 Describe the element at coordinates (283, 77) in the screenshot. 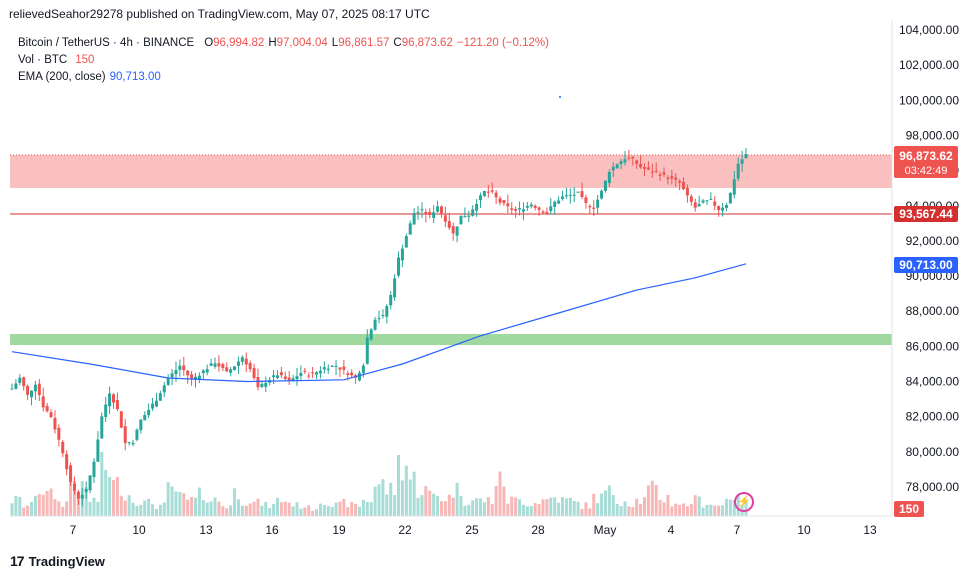

I see `ema-row: EMA (200, close) 90,713.00` at that location.